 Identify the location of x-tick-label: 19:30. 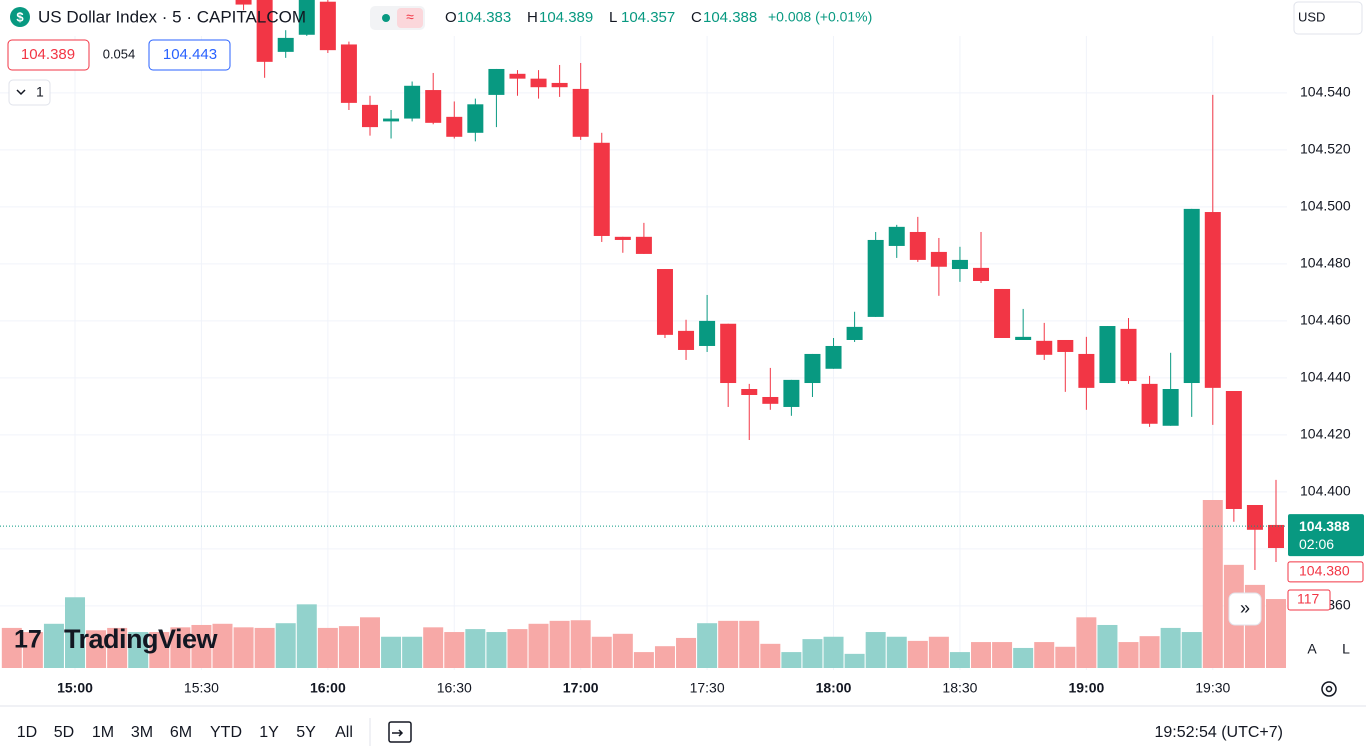
(1212, 688).